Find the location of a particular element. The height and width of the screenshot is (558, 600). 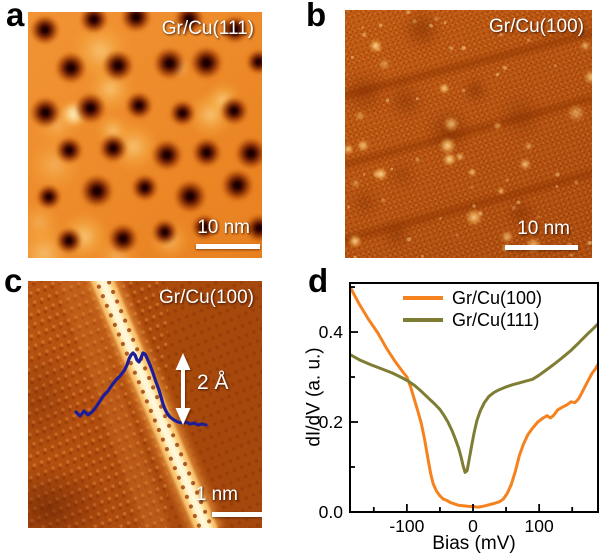

scalebar-text-a: 10 nm is located at coordinates (223, 227).